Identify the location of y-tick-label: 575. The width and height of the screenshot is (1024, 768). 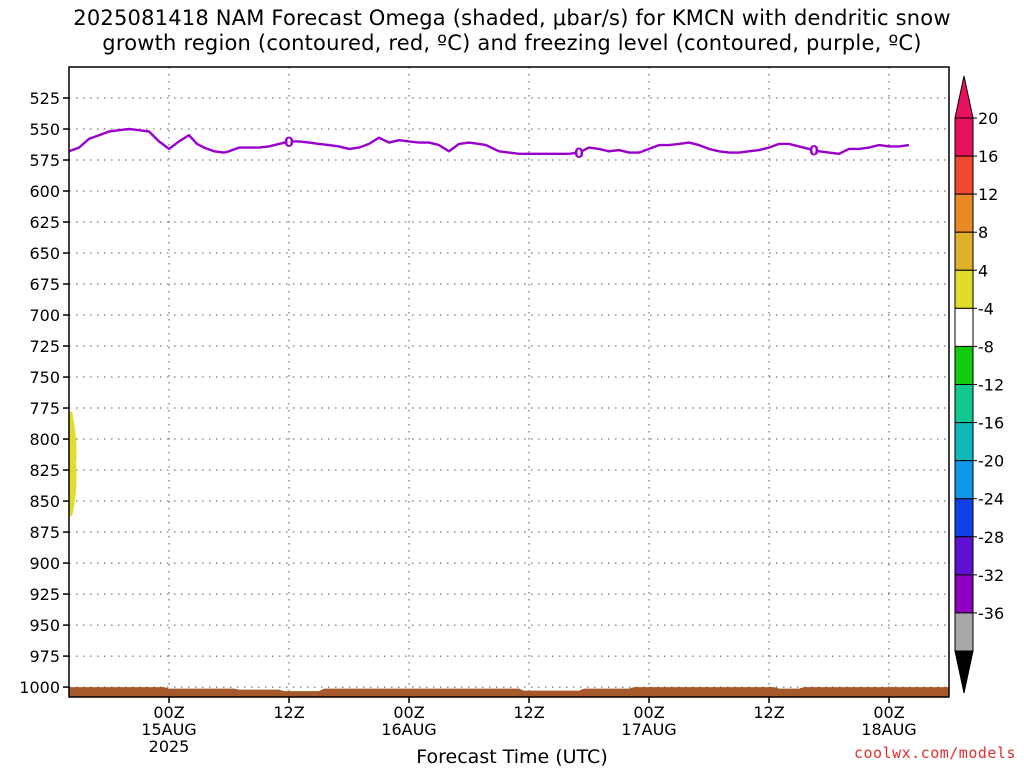
(44, 160).